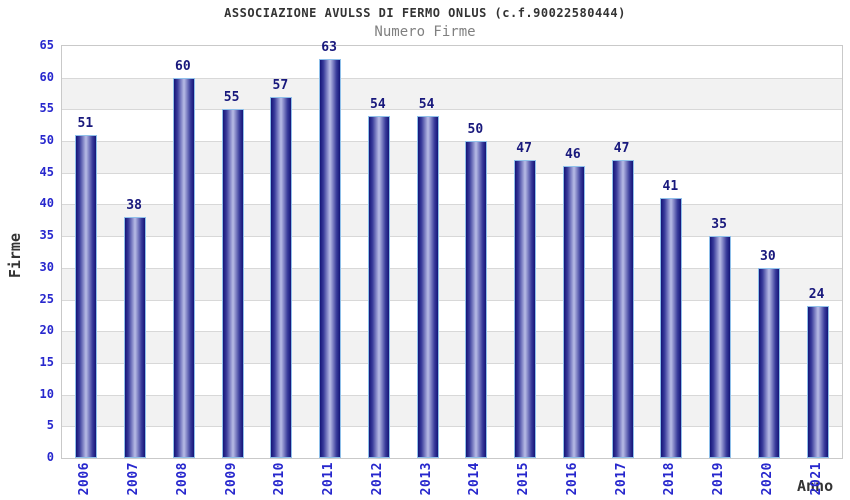  I want to click on x-tick-label: 2014, so click(475, 479).